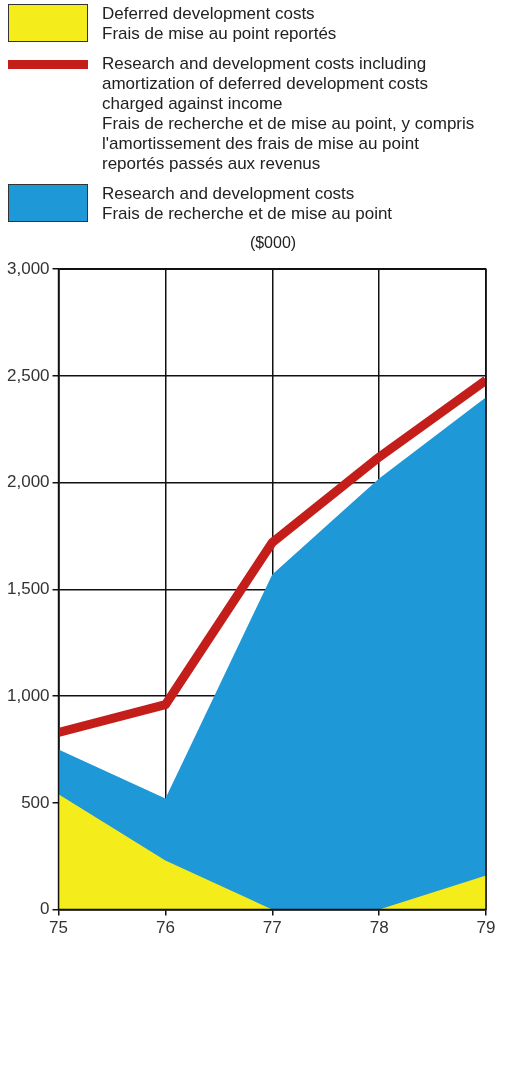 The height and width of the screenshot is (1075, 506). I want to click on y-tick-label: 0, so click(45, 909).